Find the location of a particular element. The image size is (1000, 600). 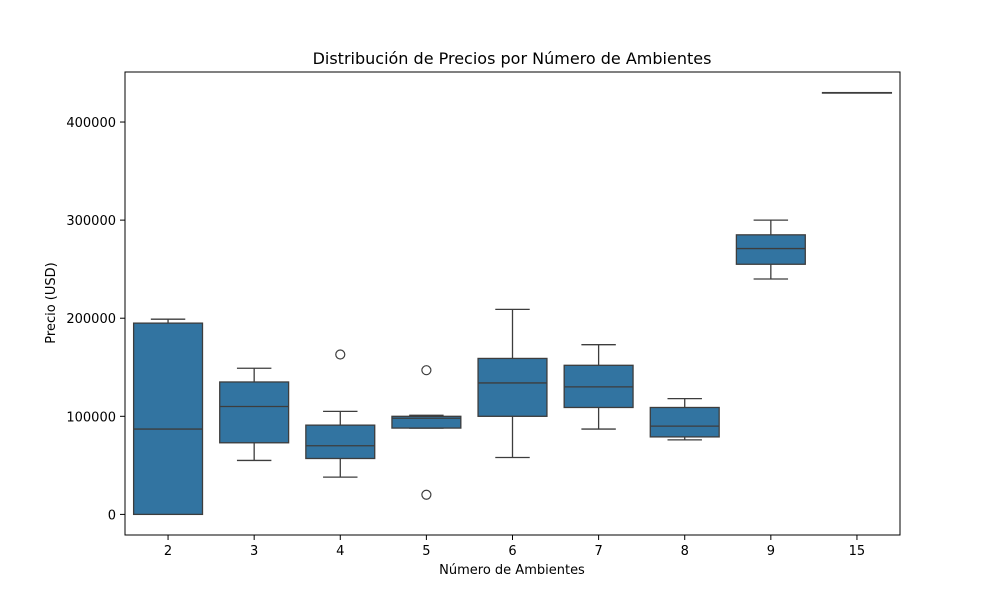

x-tick-label: 7 is located at coordinates (598, 551).